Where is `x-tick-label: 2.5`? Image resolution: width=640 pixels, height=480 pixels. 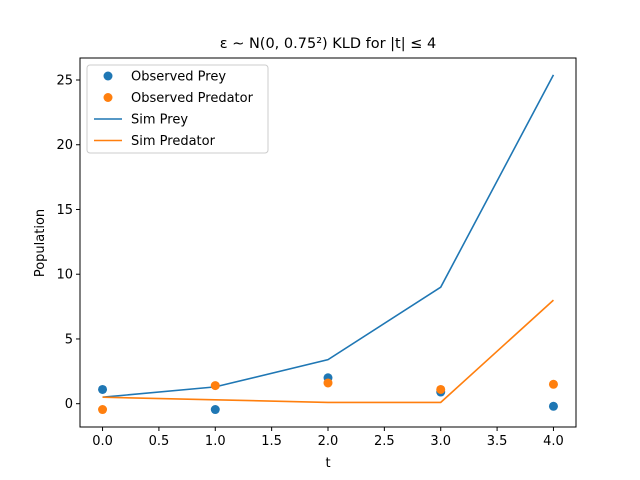
x-tick-label: 2.5 is located at coordinates (384, 441).